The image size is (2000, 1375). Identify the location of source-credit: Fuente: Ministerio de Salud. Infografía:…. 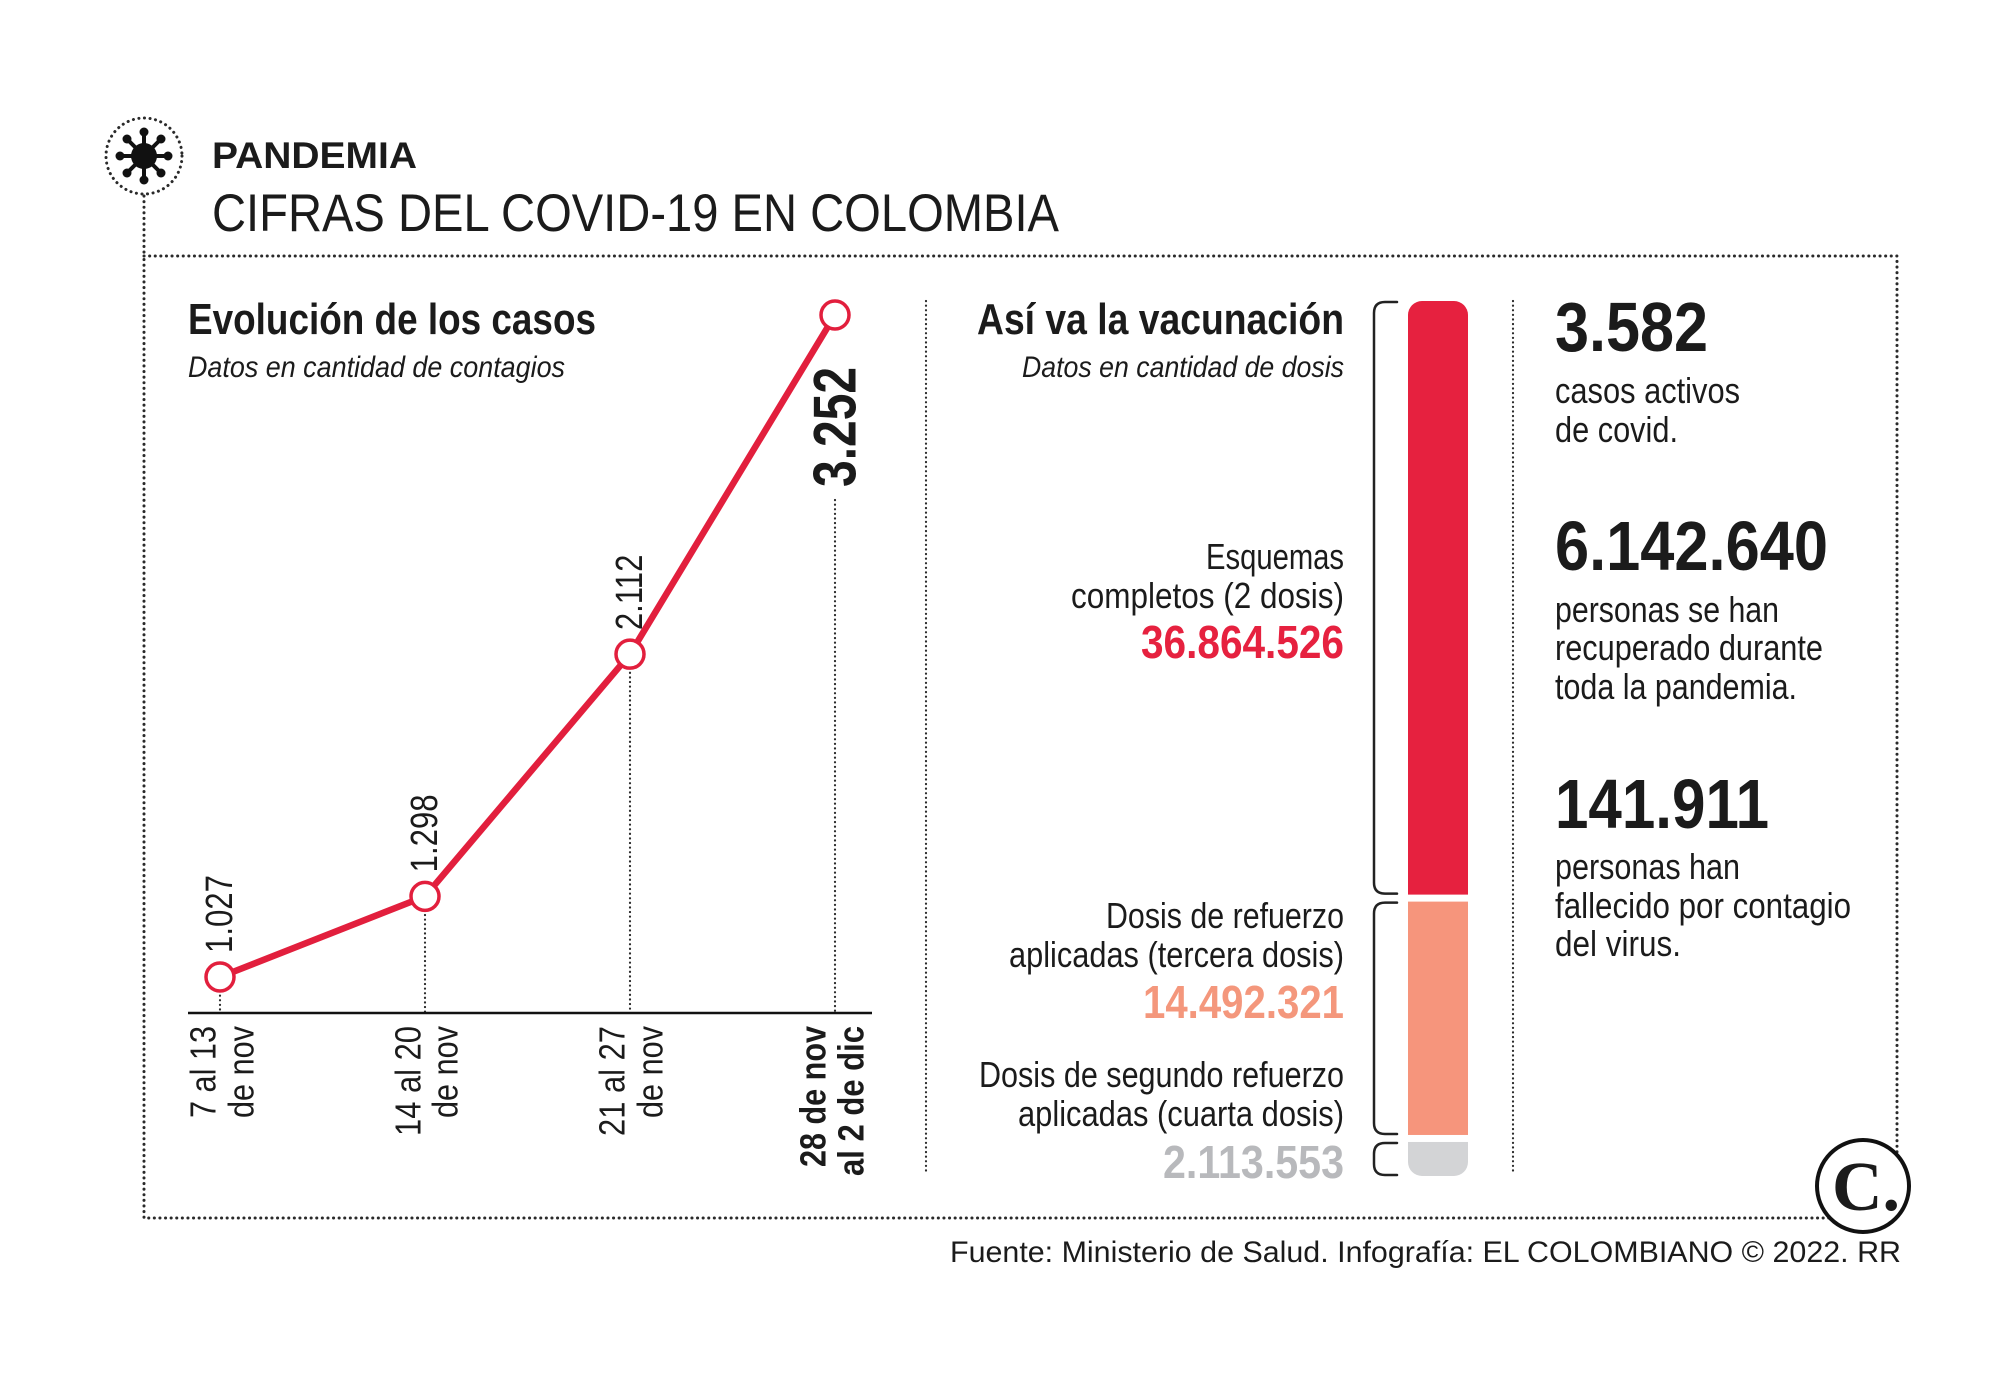
(1425, 1252).